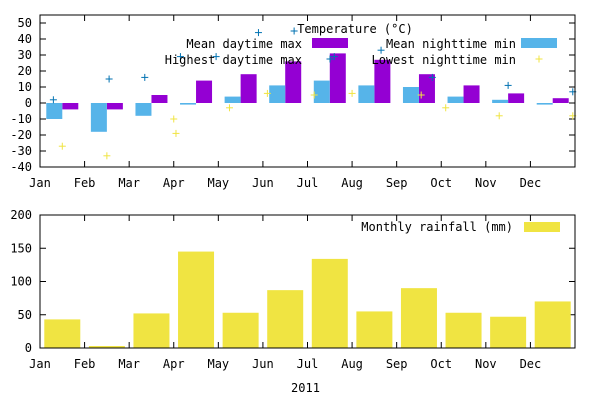 This screenshot has width=600, height=400. What do you see at coordinates (471, 94) in the screenshot?
I see `panel-1-bar-mean-daytime-max-oct` at bounding box center [471, 94].